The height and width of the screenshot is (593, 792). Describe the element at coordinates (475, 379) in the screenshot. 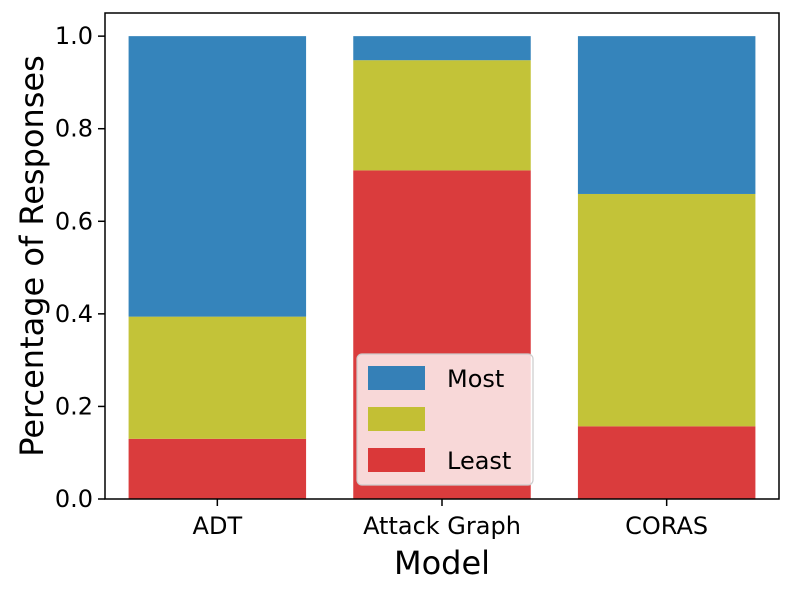

I see `legend-label-most: Most` at that location.